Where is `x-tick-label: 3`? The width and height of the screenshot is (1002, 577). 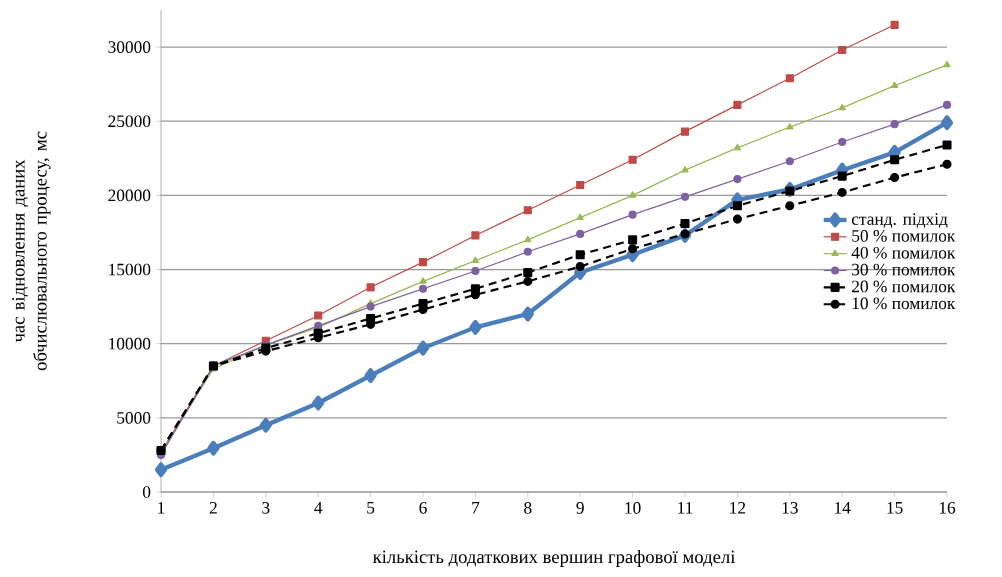
x-tick-label: 3 is located at coordinates (266, 508).